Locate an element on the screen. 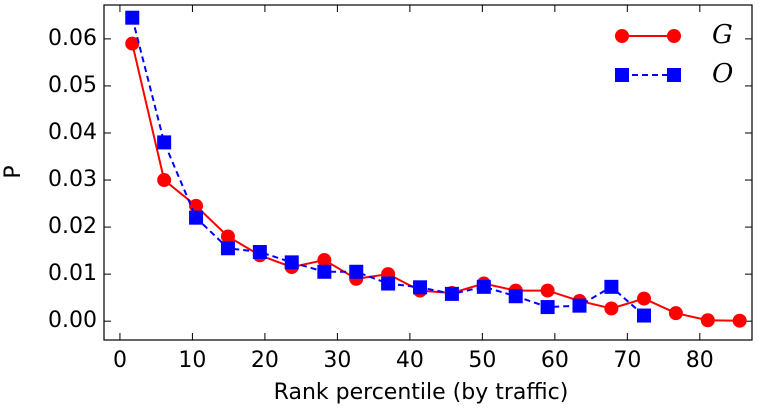  x-tick-label: 70 is located at coordinates (627, 360).